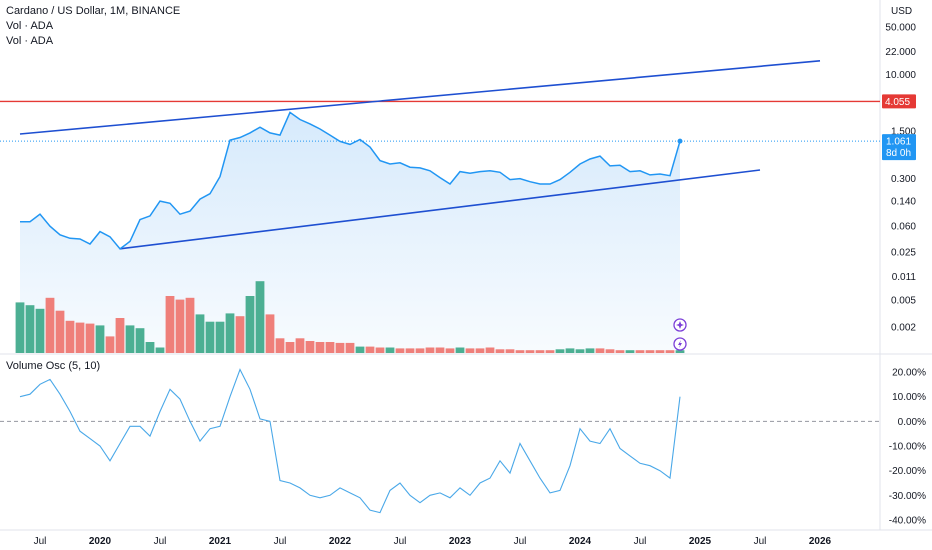 This screenshot has height=550, width=932. I want to click on volume-label-2: Vol · ADA, so click(30, 41).